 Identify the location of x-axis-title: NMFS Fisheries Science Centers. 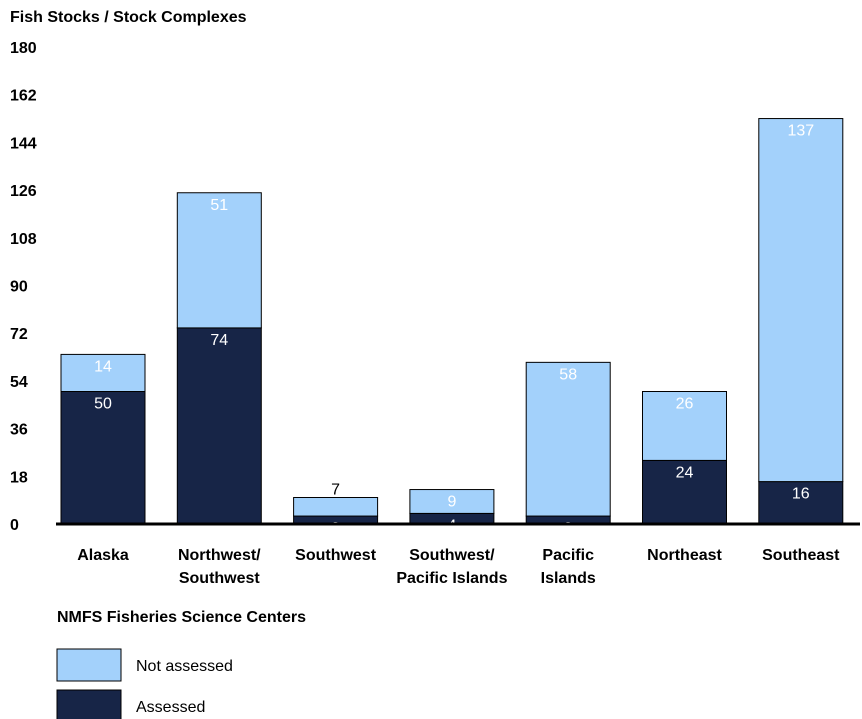
(181, 617).